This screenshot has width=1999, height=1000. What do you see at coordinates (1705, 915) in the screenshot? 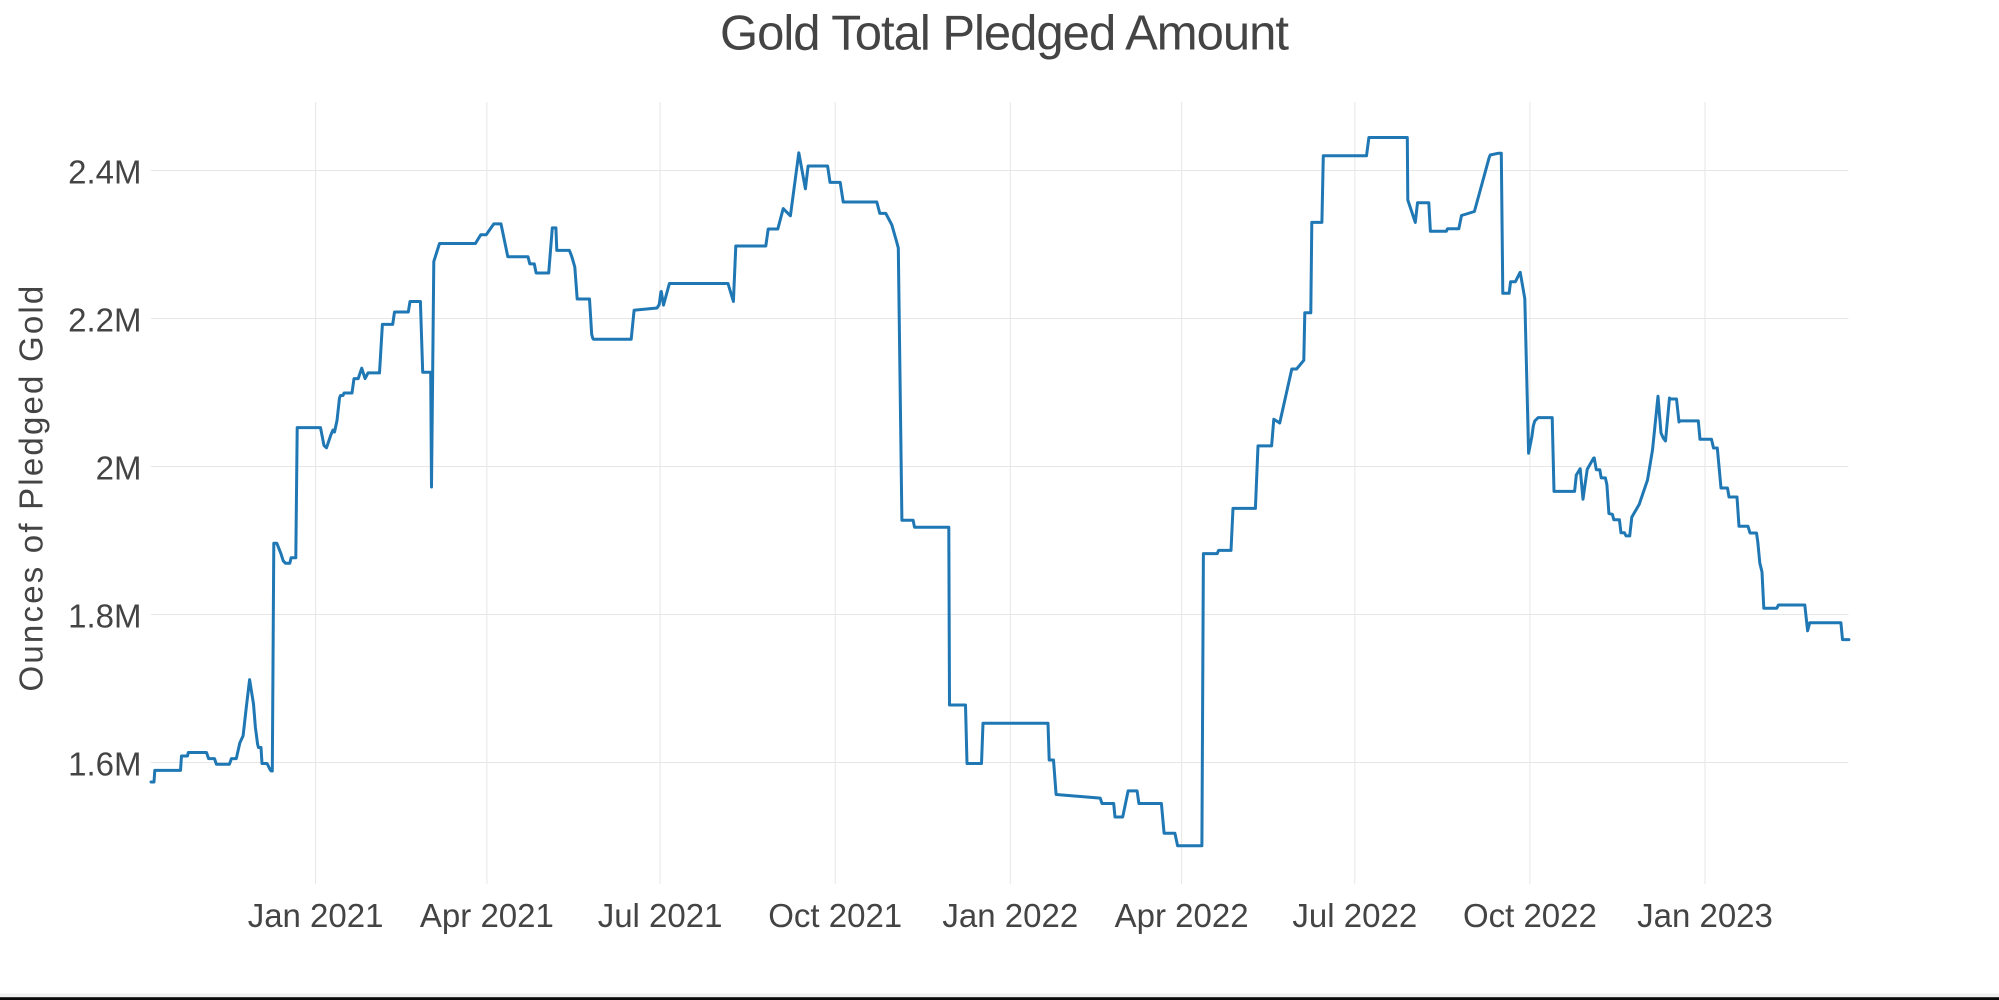
I see `svg-text: Jan 2023` at bounding box center [1705, 915].